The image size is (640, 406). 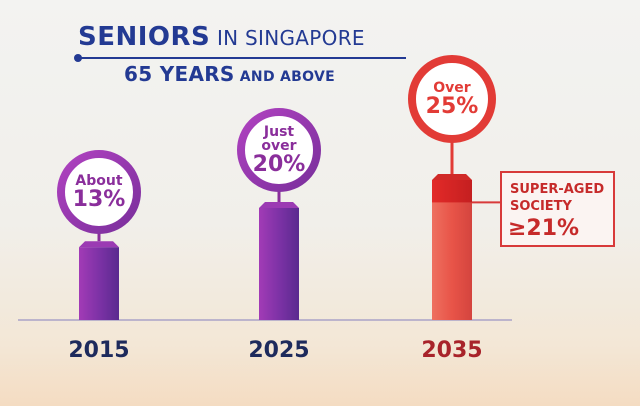 What do you see at coordinates (99, 244) in the screenshot?
I see `bar-top-2015` at bounding box center [99, 244].